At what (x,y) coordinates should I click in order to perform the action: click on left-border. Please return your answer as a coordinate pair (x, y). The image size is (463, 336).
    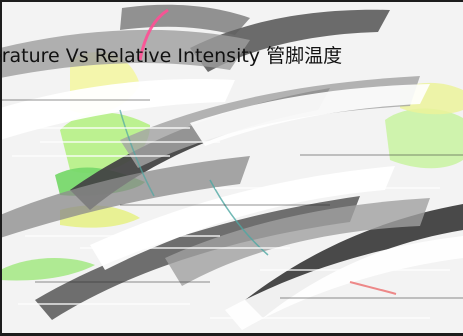
    Looking at the image, I should click on (1, 168).